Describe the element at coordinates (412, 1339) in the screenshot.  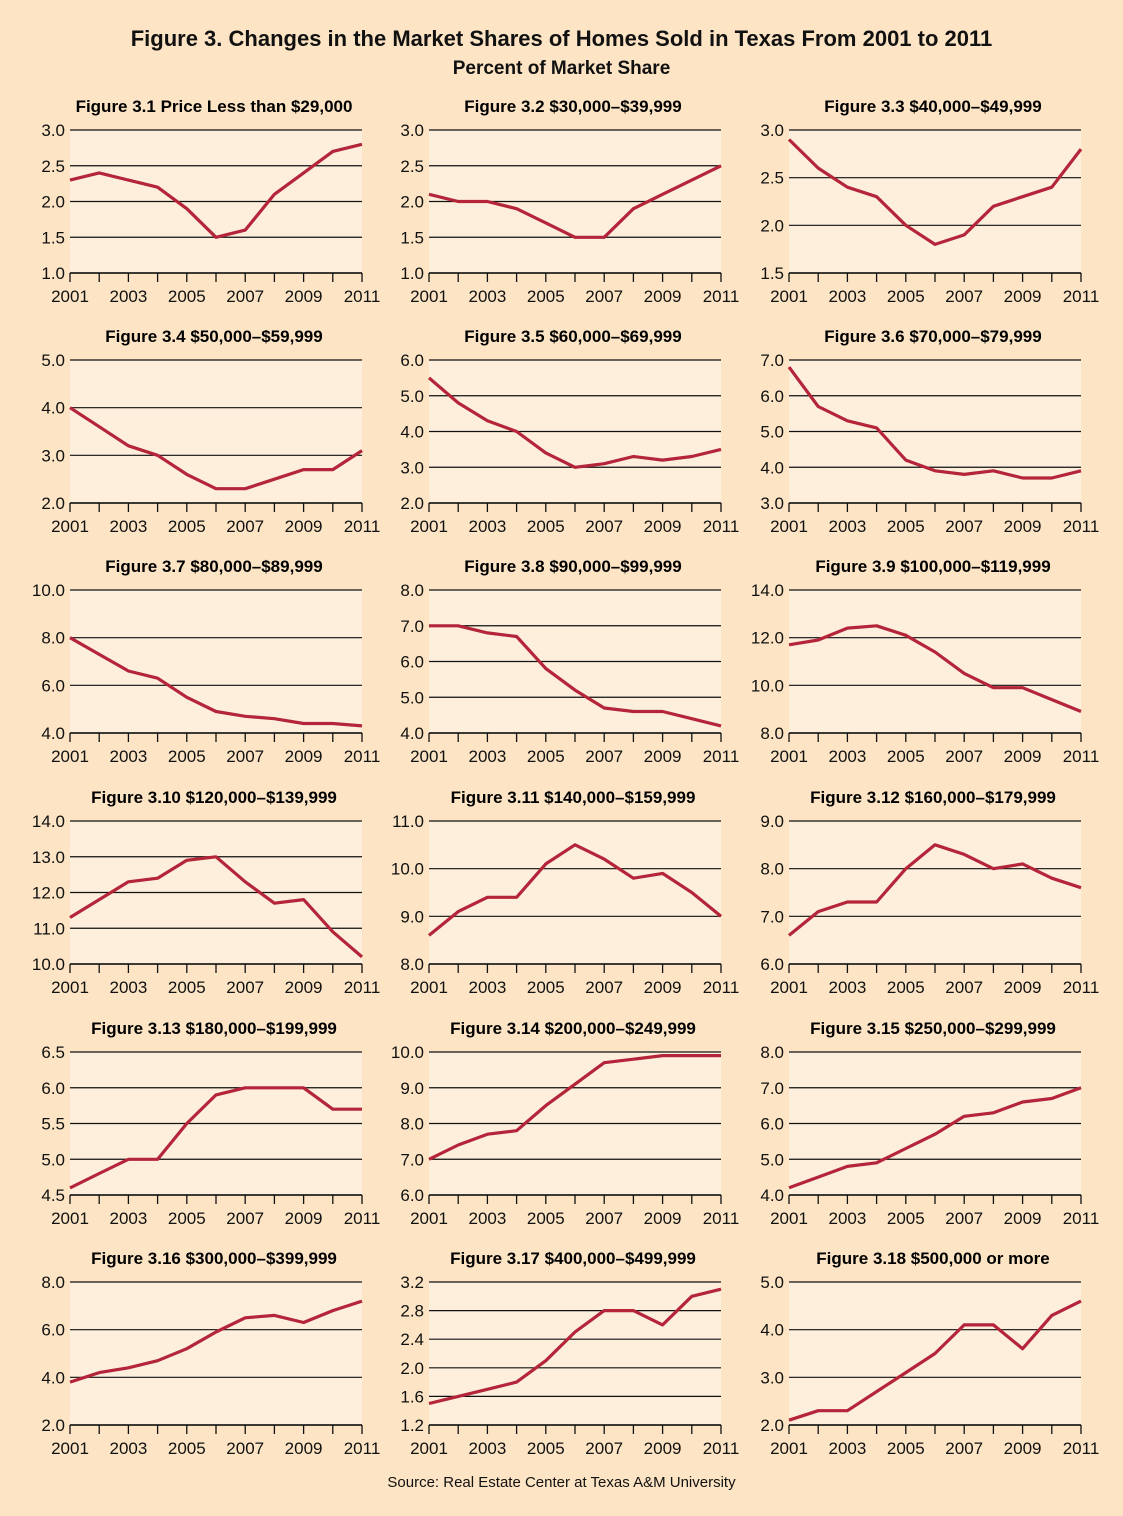
I see `y-tick-label: 2.4` at that location.